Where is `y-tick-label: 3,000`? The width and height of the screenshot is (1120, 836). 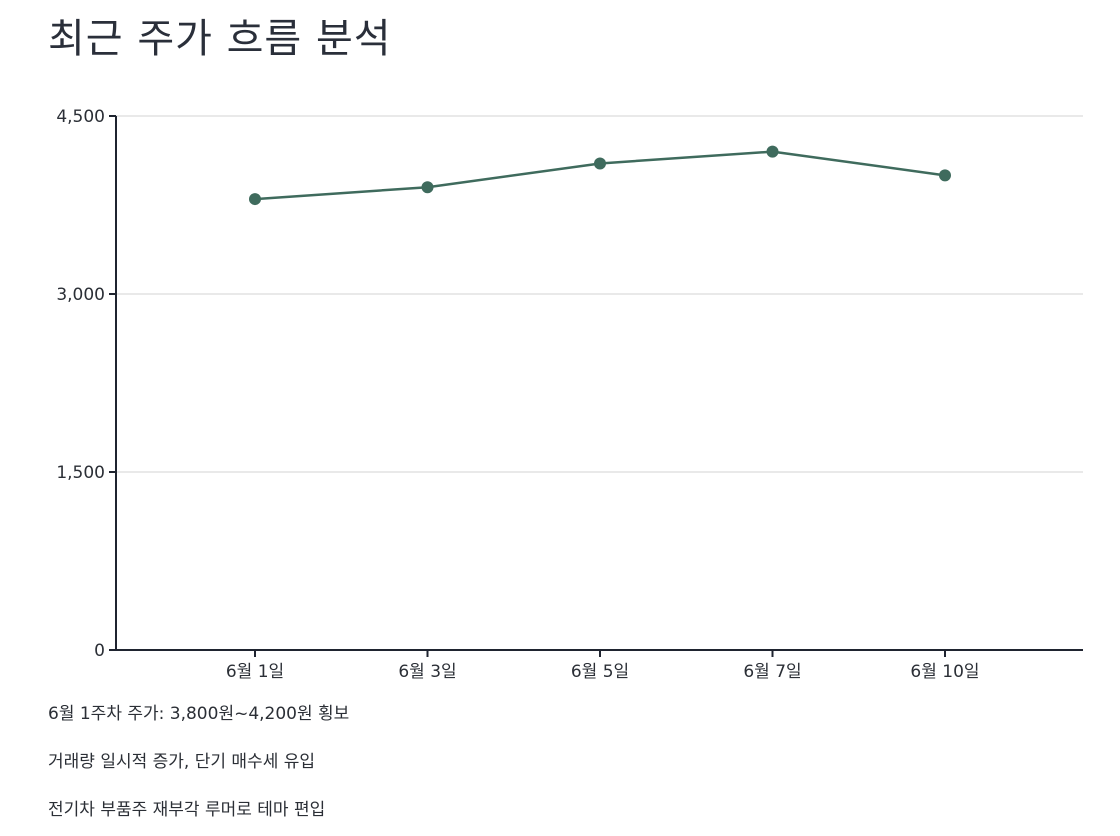
y-tick-label: 3,000 is located at coordinates (80, 295).